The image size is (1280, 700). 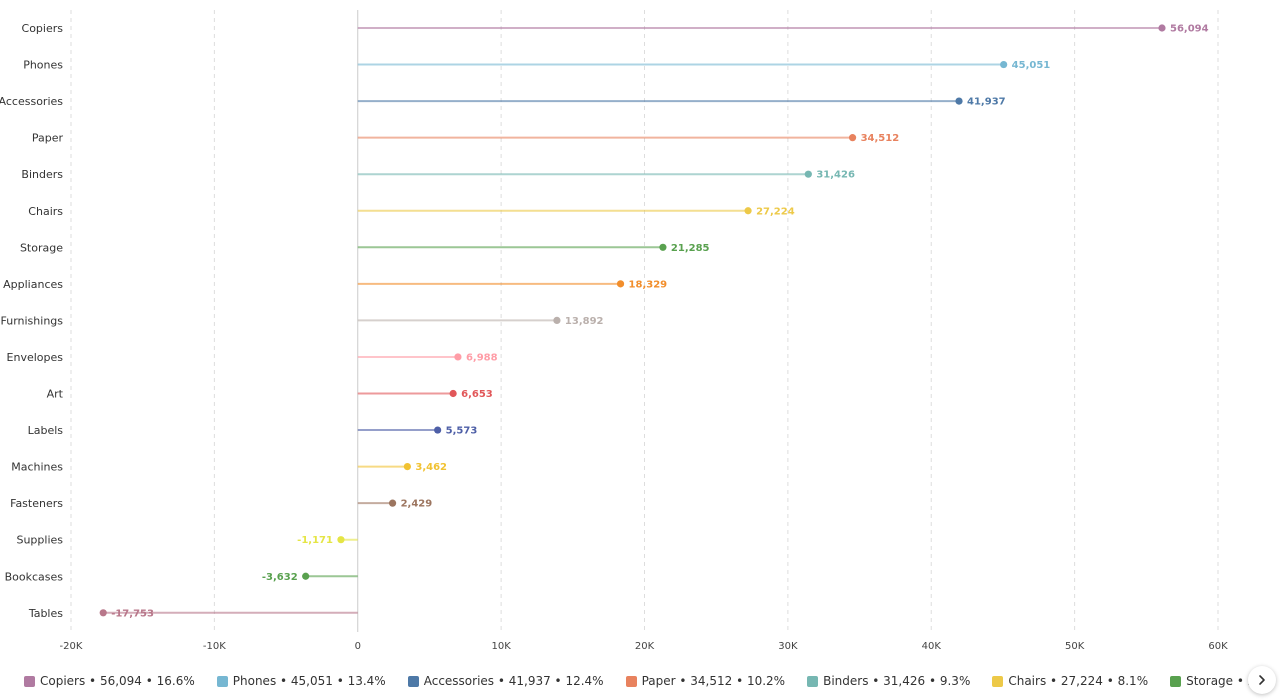 I want to click on value-label: -3,632, so click(x=280, y=577).